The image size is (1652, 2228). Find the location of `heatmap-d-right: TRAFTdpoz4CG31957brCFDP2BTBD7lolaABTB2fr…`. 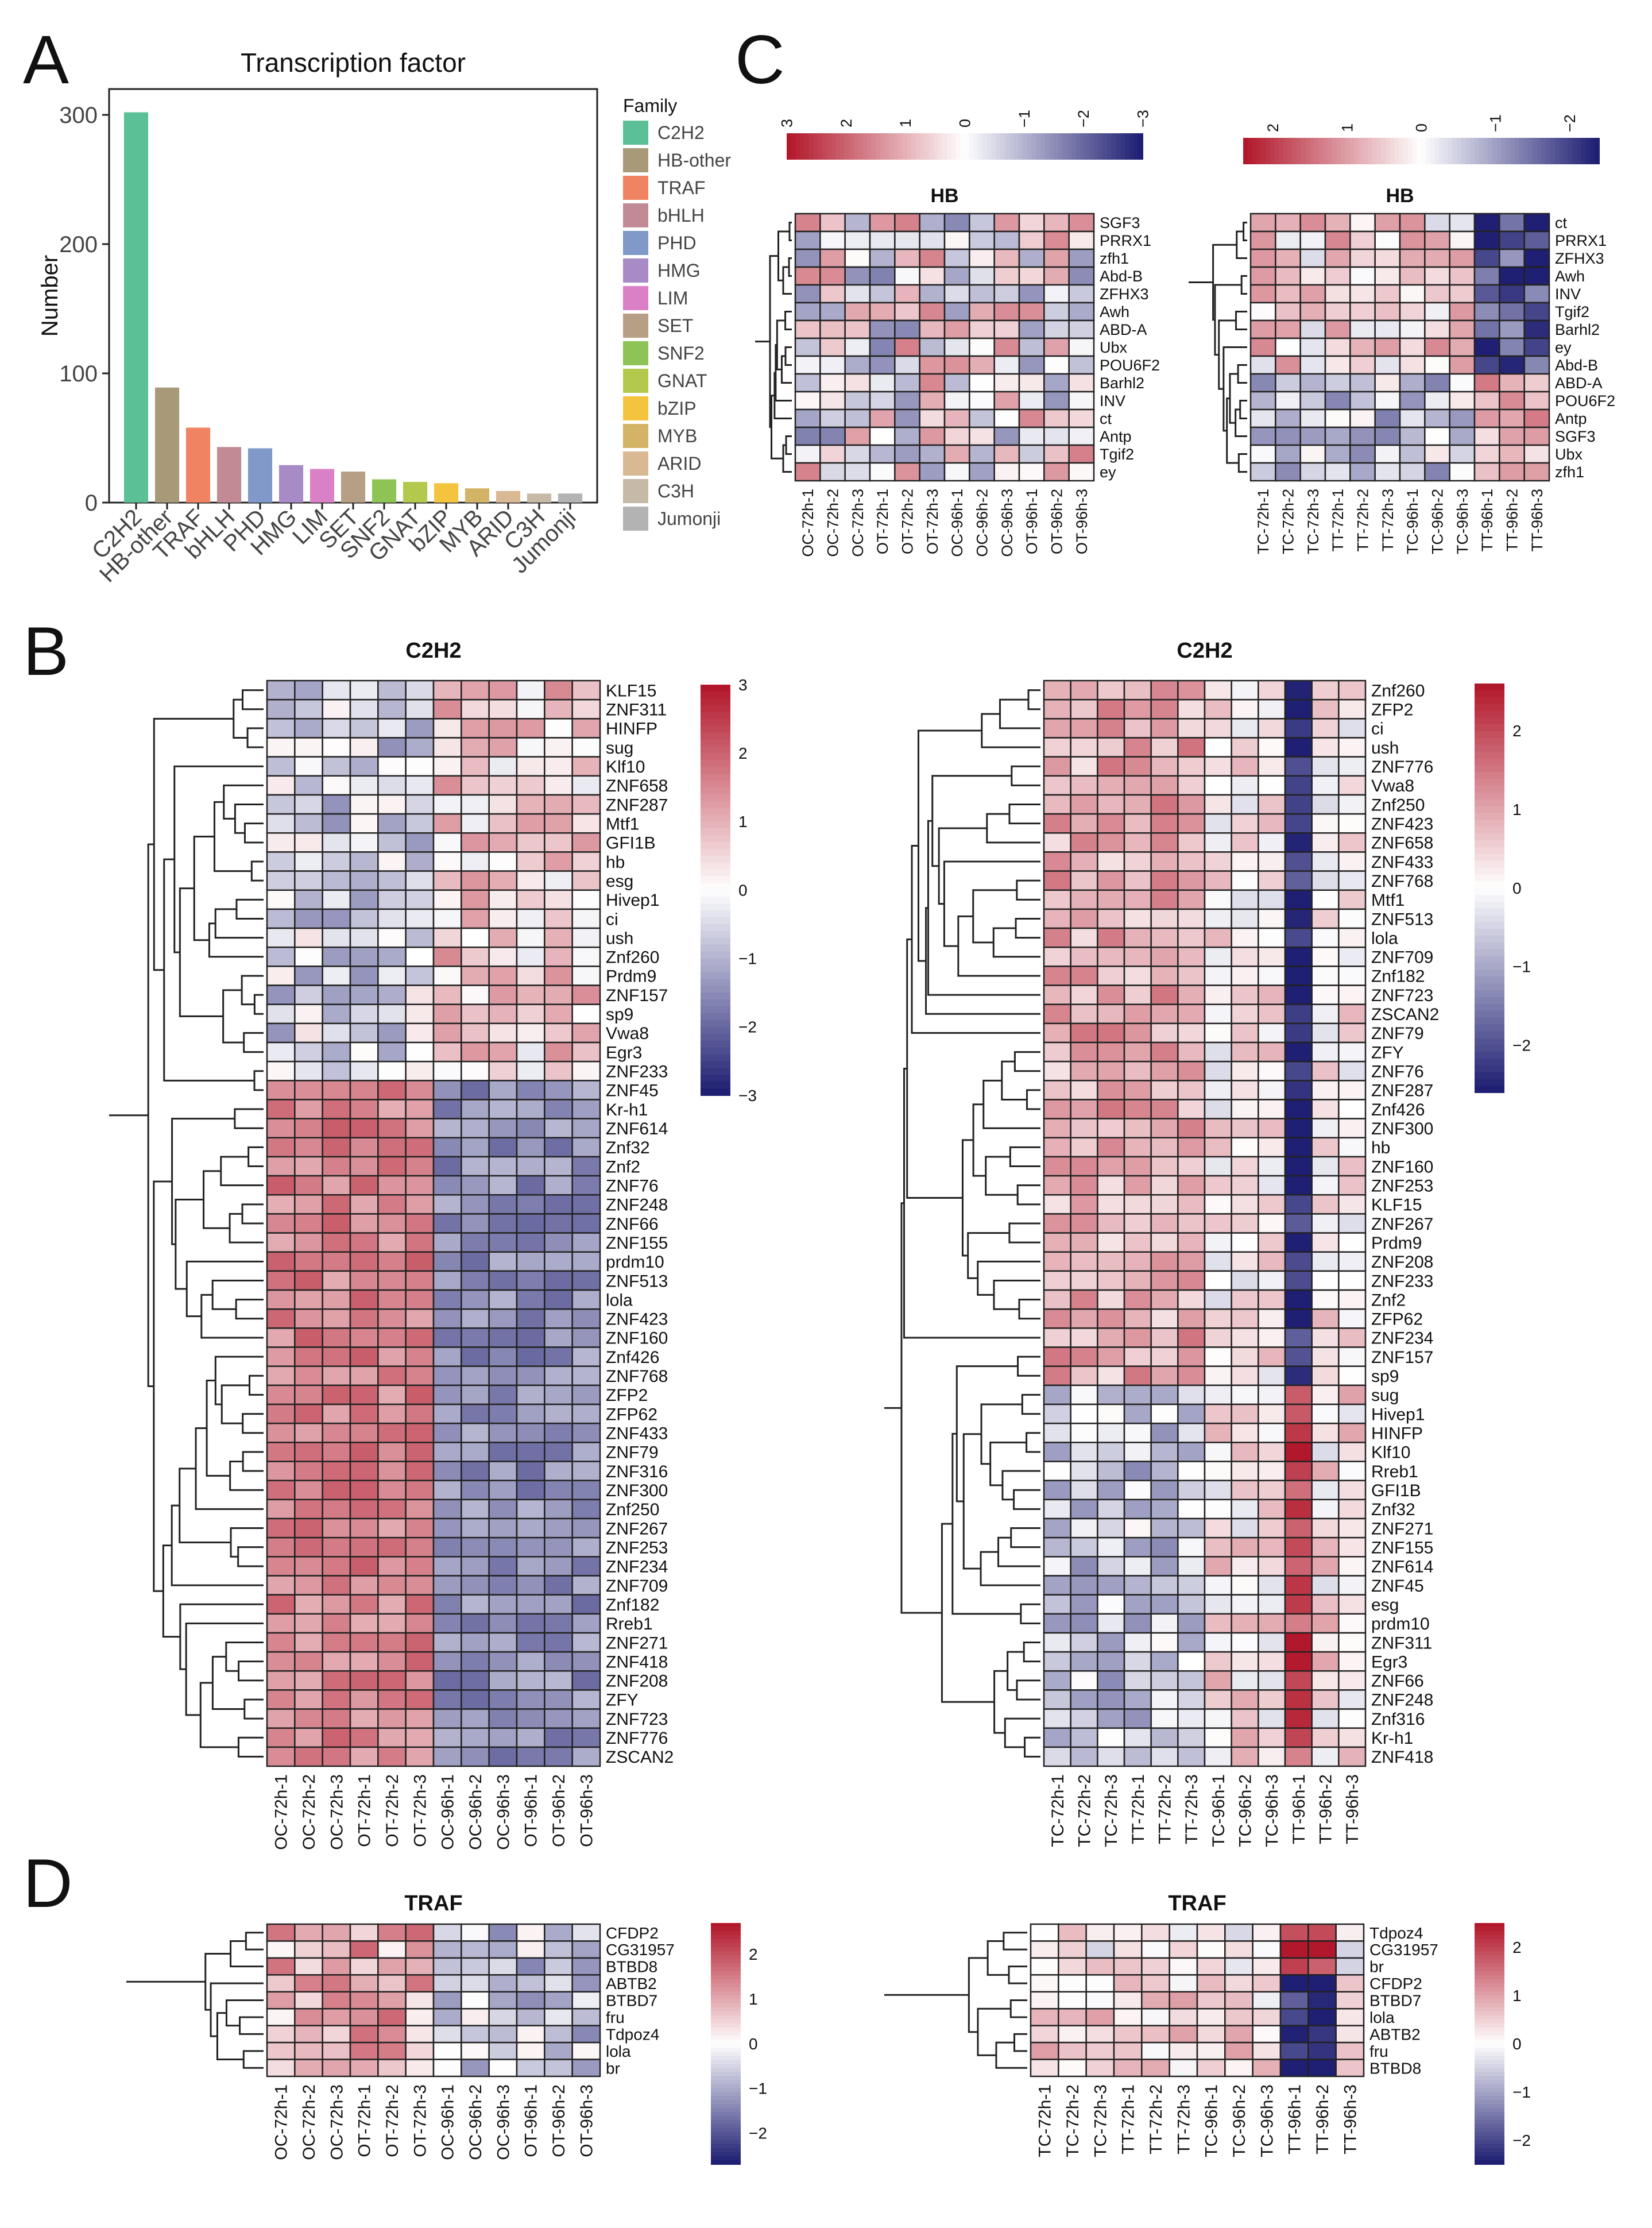

heatmap-d-right: TRAFTdpoz4CG31957brCFDP2BTBD7lolaABTB2fr… is located at coordinates (1161, 2024).